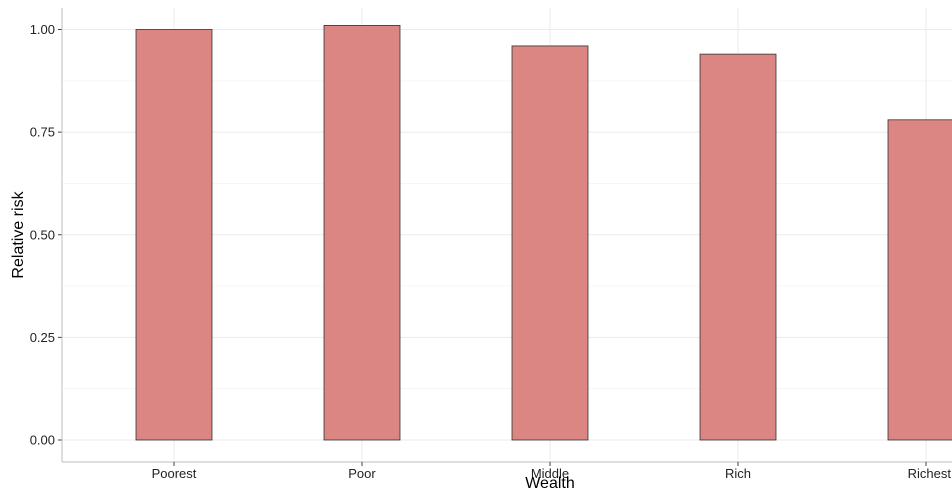 This screenshot has width=952, height=490. What do you see at coordinates (174, 473) in the screenshot?
I see `x-tick-label: Poorest` at bounding box center [174, 473].